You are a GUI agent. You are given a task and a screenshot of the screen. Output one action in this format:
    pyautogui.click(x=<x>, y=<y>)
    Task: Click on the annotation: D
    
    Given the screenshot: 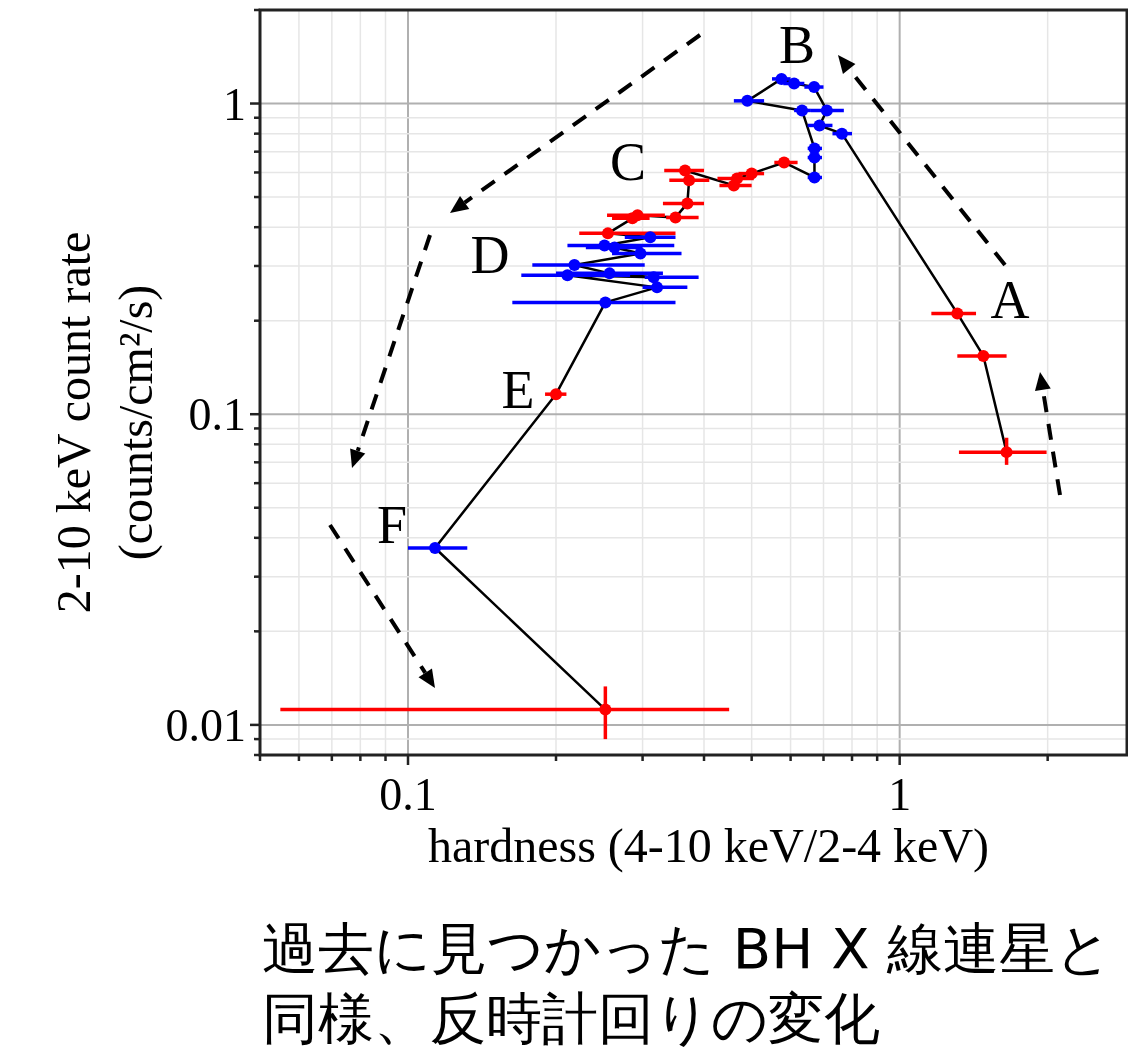 What is the action you would take?
    pyautogui.click(x=490, y=255)
    